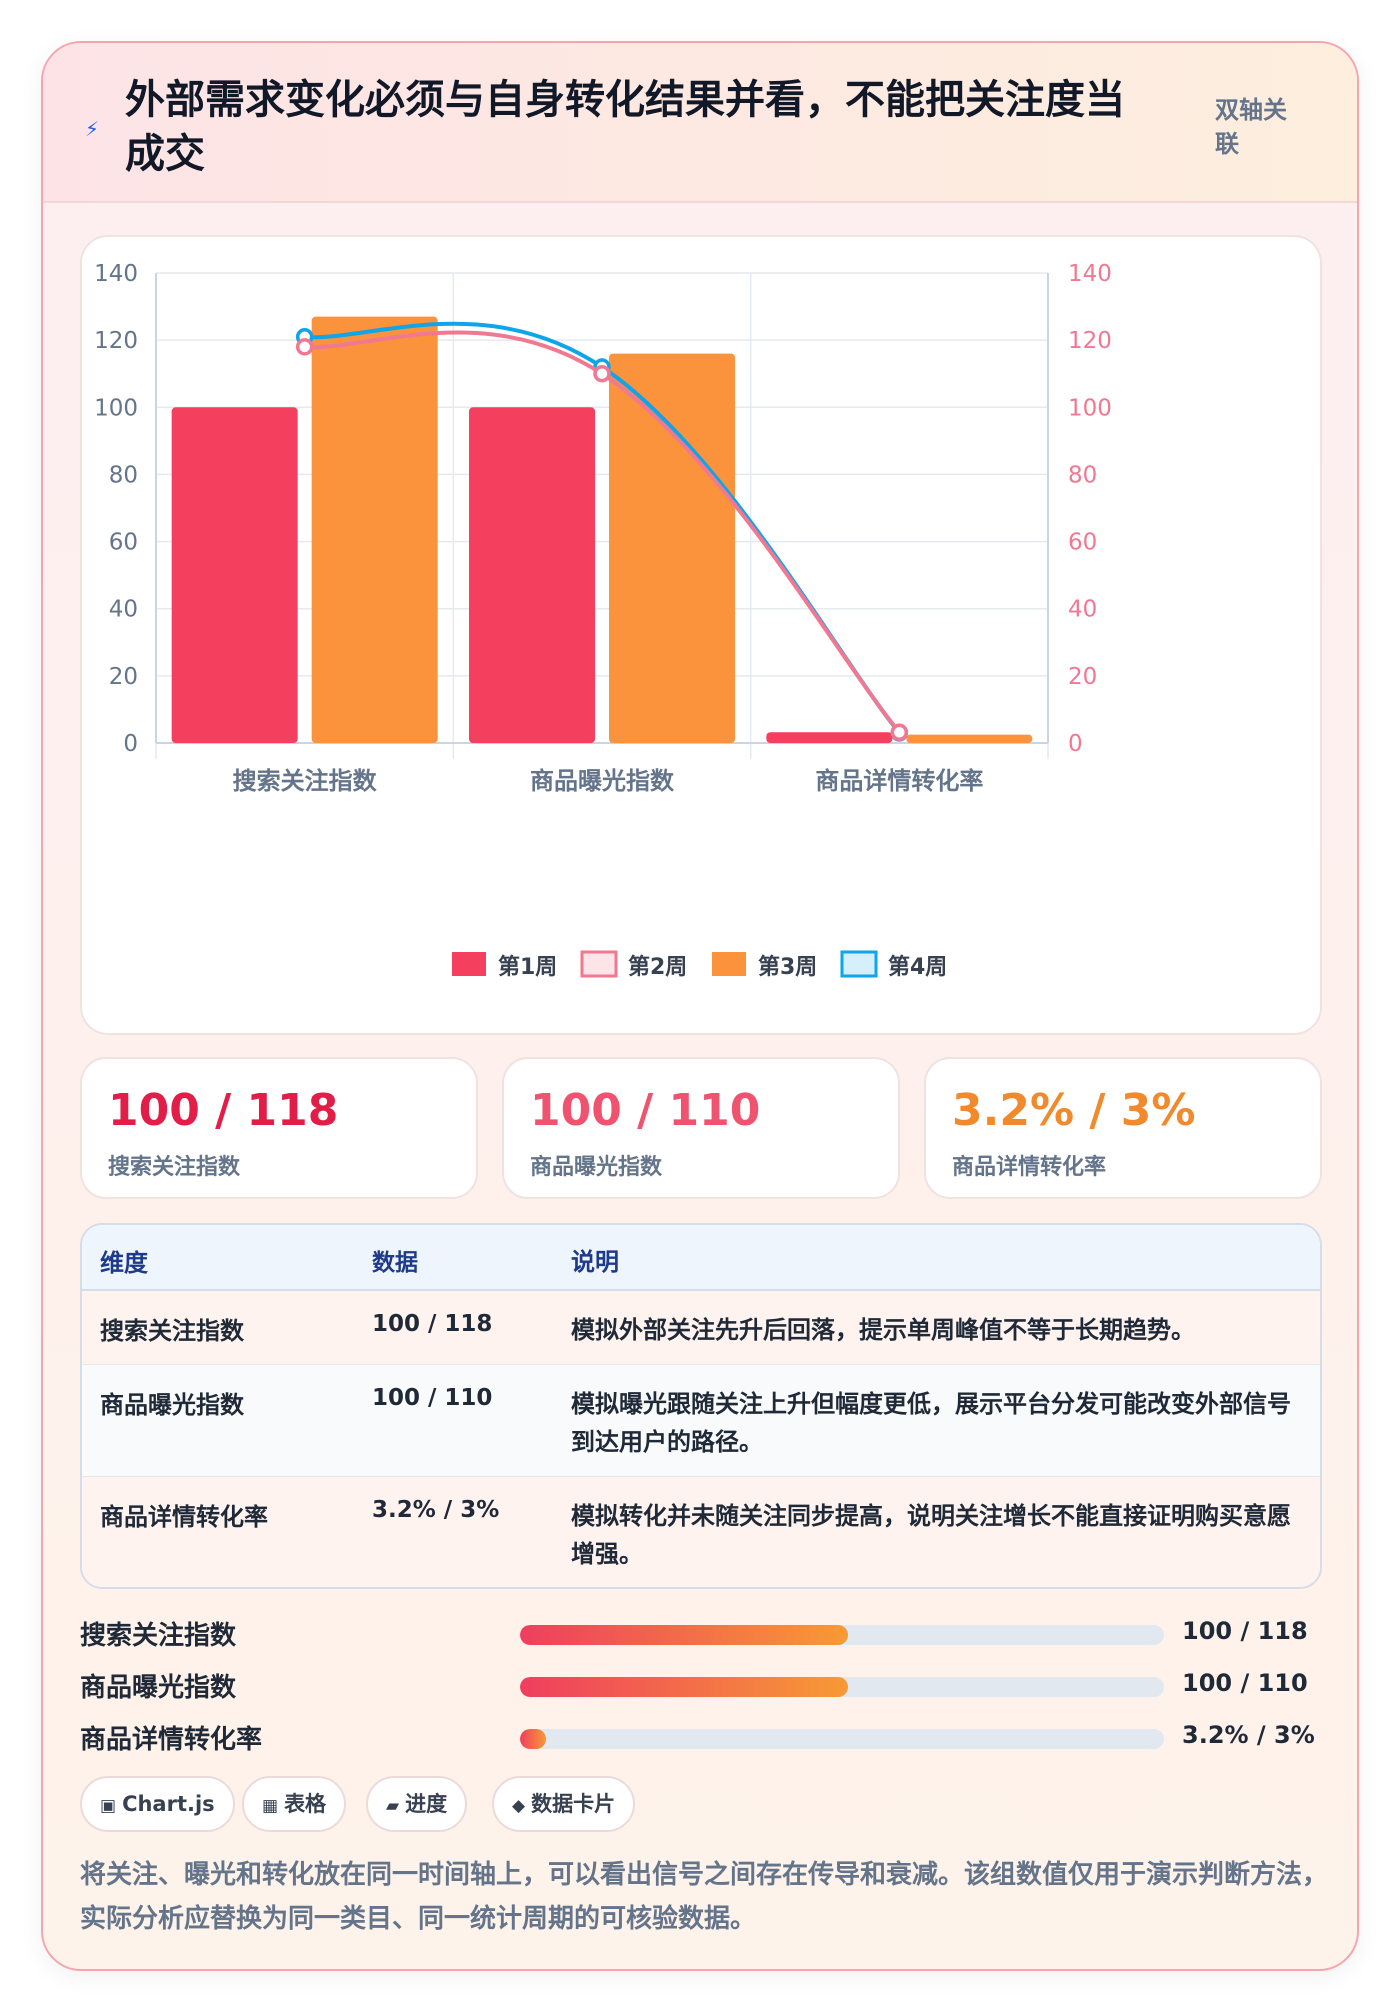 Image resolution: width=1400 pixels, height=2014 pixels. I want to click on chip-progress: ▰ 进度, so click(417, 1804).